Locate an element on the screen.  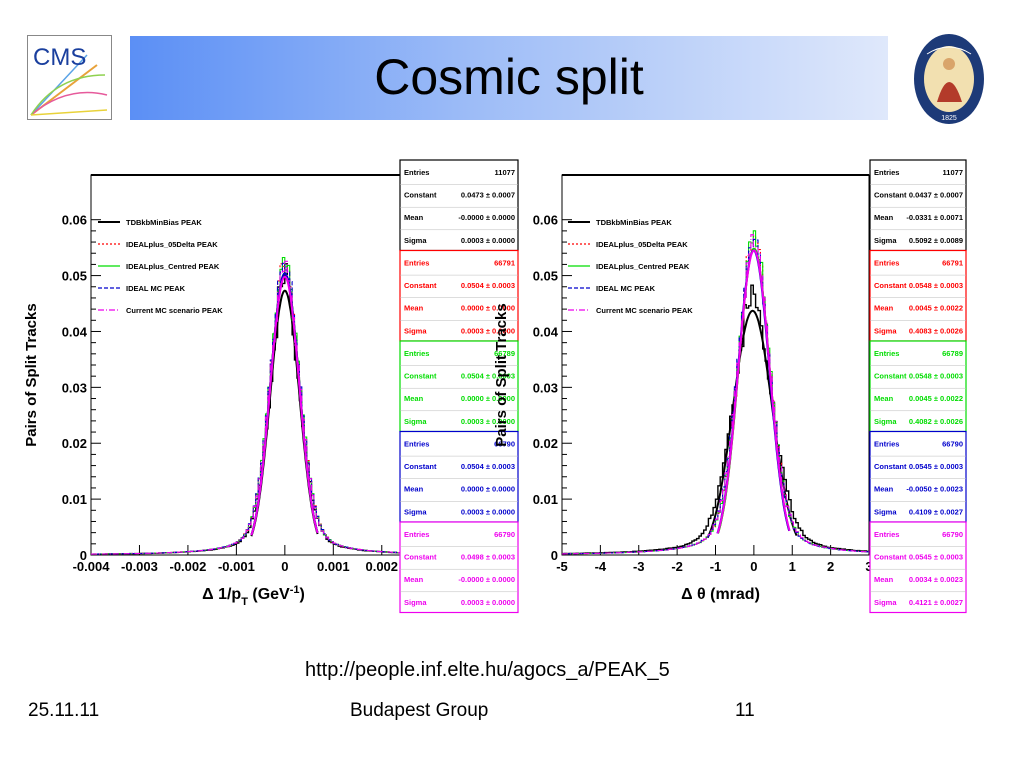
x-axis-label: Δ θ (mrad) is located at coordinates (720, 594).